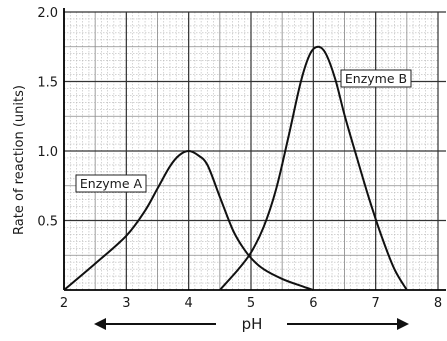 The width and height of the screenshot is (447, 341). What do you see at coordinates (348, 324) in the screenshot?
I see `x-axis-right-arrow` at bounding box center [348, 324].